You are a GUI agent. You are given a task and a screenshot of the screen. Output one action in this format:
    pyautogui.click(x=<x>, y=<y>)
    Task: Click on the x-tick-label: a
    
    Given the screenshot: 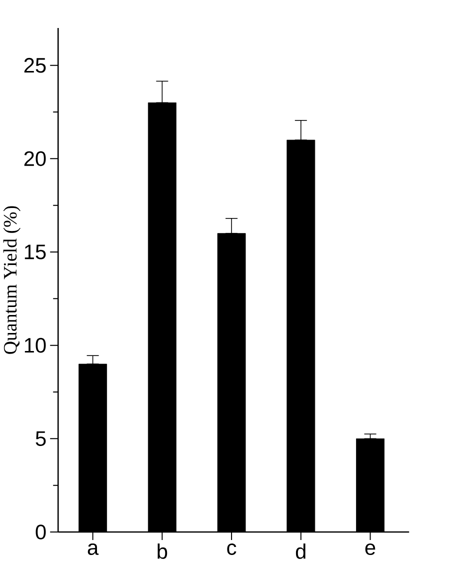 What is the action you would take?
    pyautogui.click(x=93, y=549)
    